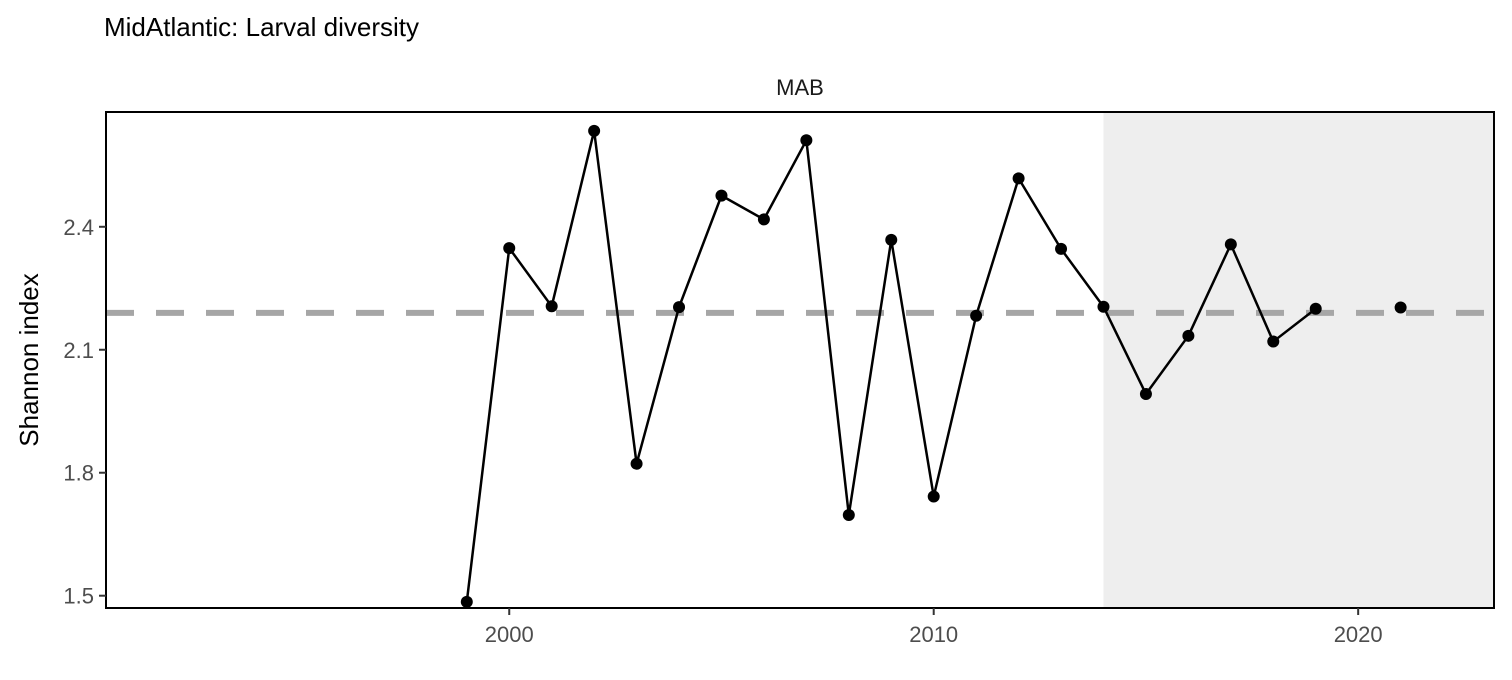 This screenshot has height=680, width=1512. What do you see at coordinates (261, 27) in the screenshot?
I see `chart-title: MidAtlantic: Larval diversity` at bounding box center [261, 27].